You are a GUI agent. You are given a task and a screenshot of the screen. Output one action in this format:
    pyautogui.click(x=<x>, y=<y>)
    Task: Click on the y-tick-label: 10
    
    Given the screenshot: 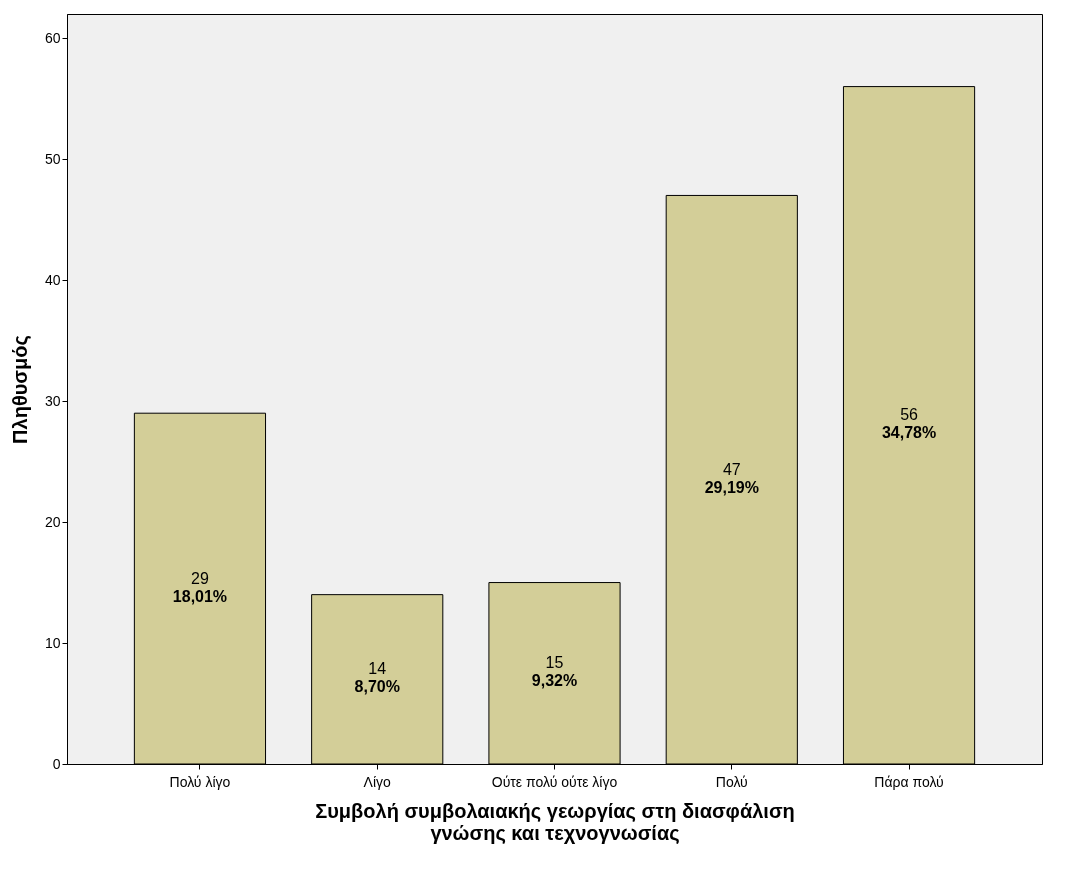 What is the action you would take?
    pyautogui.click(x=52, y=642)
    